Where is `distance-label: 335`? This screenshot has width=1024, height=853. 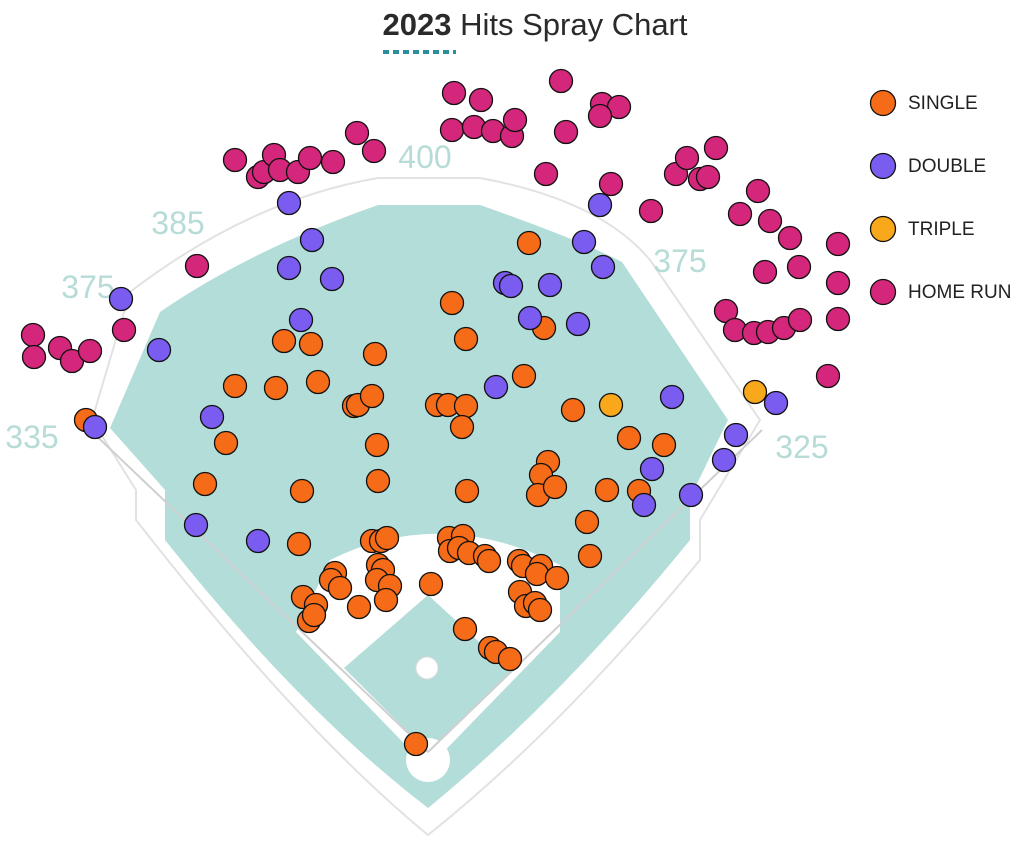
distance-label: 335 is located at coordinates (31, 437).